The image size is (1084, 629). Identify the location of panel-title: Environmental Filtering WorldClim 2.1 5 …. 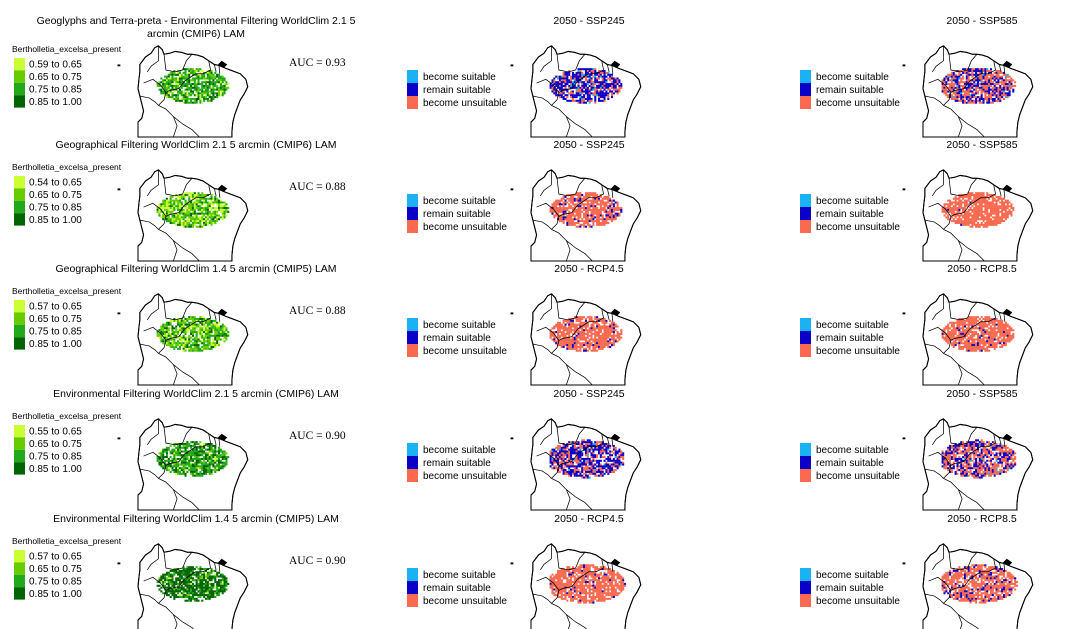
(196, 394).